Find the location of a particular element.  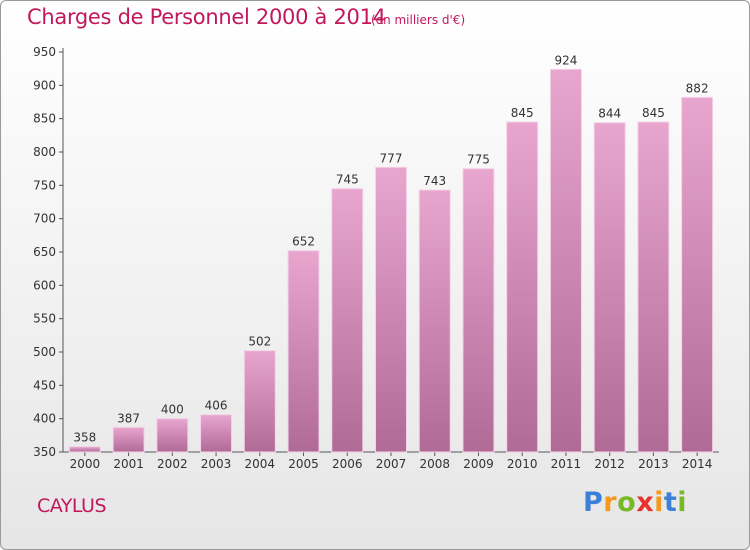

x-tick-label-2006: 2006 is located at coordinates (347, 464).